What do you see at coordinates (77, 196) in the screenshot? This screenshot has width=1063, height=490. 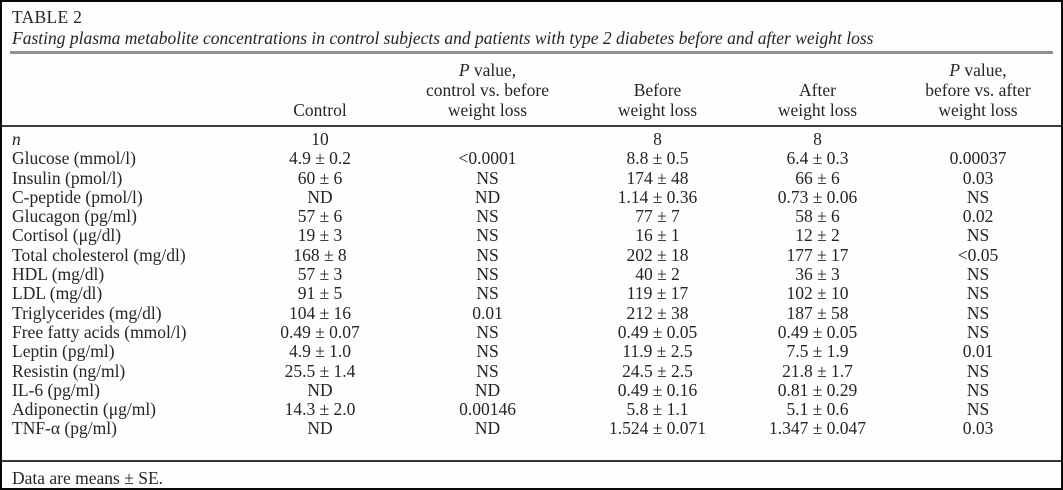 I see `row-label: C-peptide (pmol/l)` at bounding box center [77, 196].